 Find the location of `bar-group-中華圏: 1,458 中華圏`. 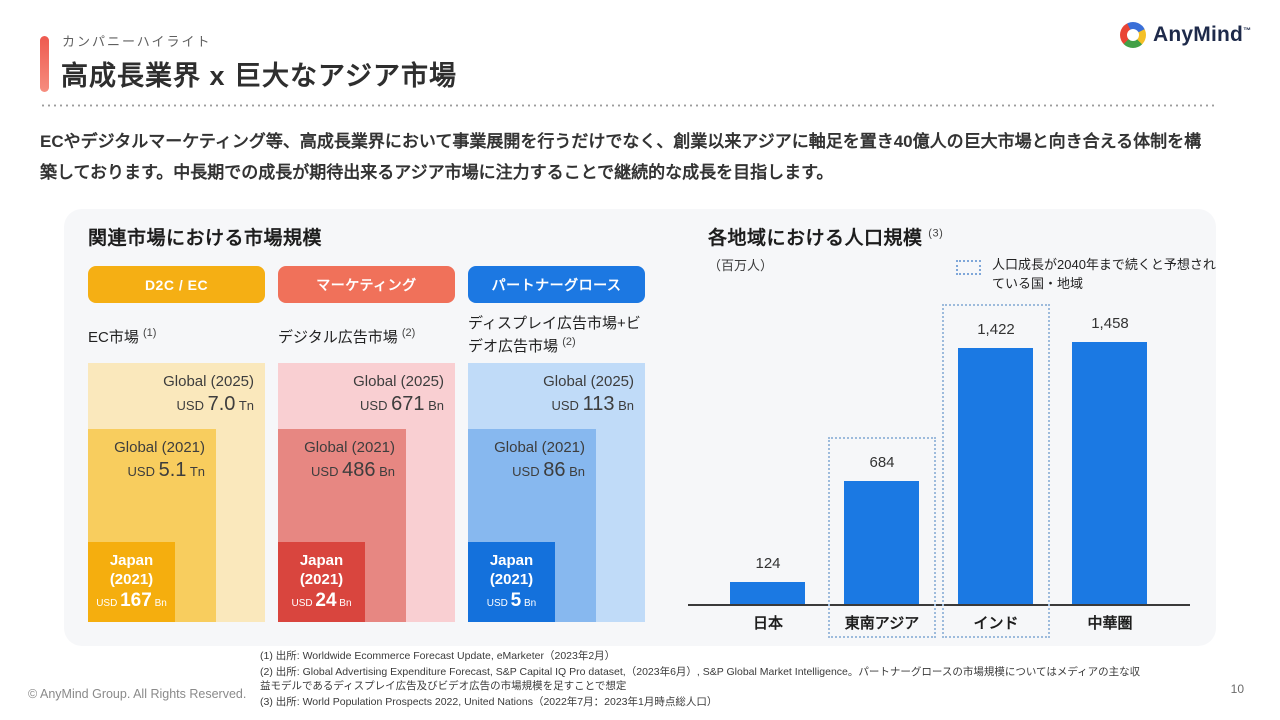

bar-group-中華圏: 1,458 中華圏 is located at coordinates (1110, 475).